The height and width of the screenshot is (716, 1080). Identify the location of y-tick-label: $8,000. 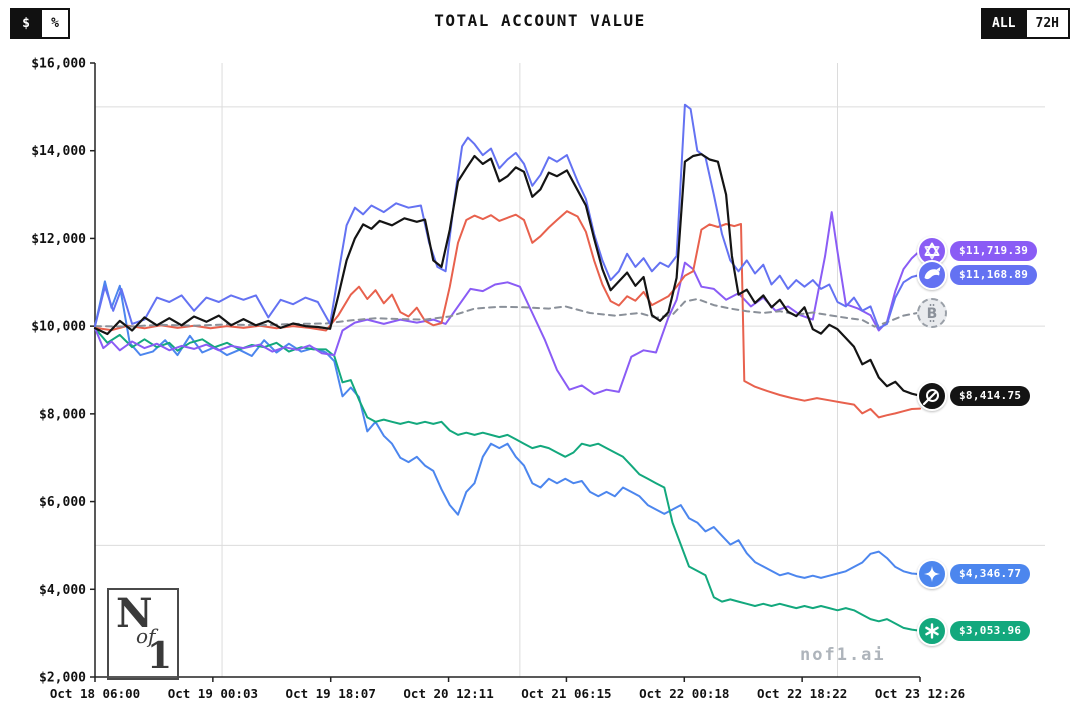
(62, 414).